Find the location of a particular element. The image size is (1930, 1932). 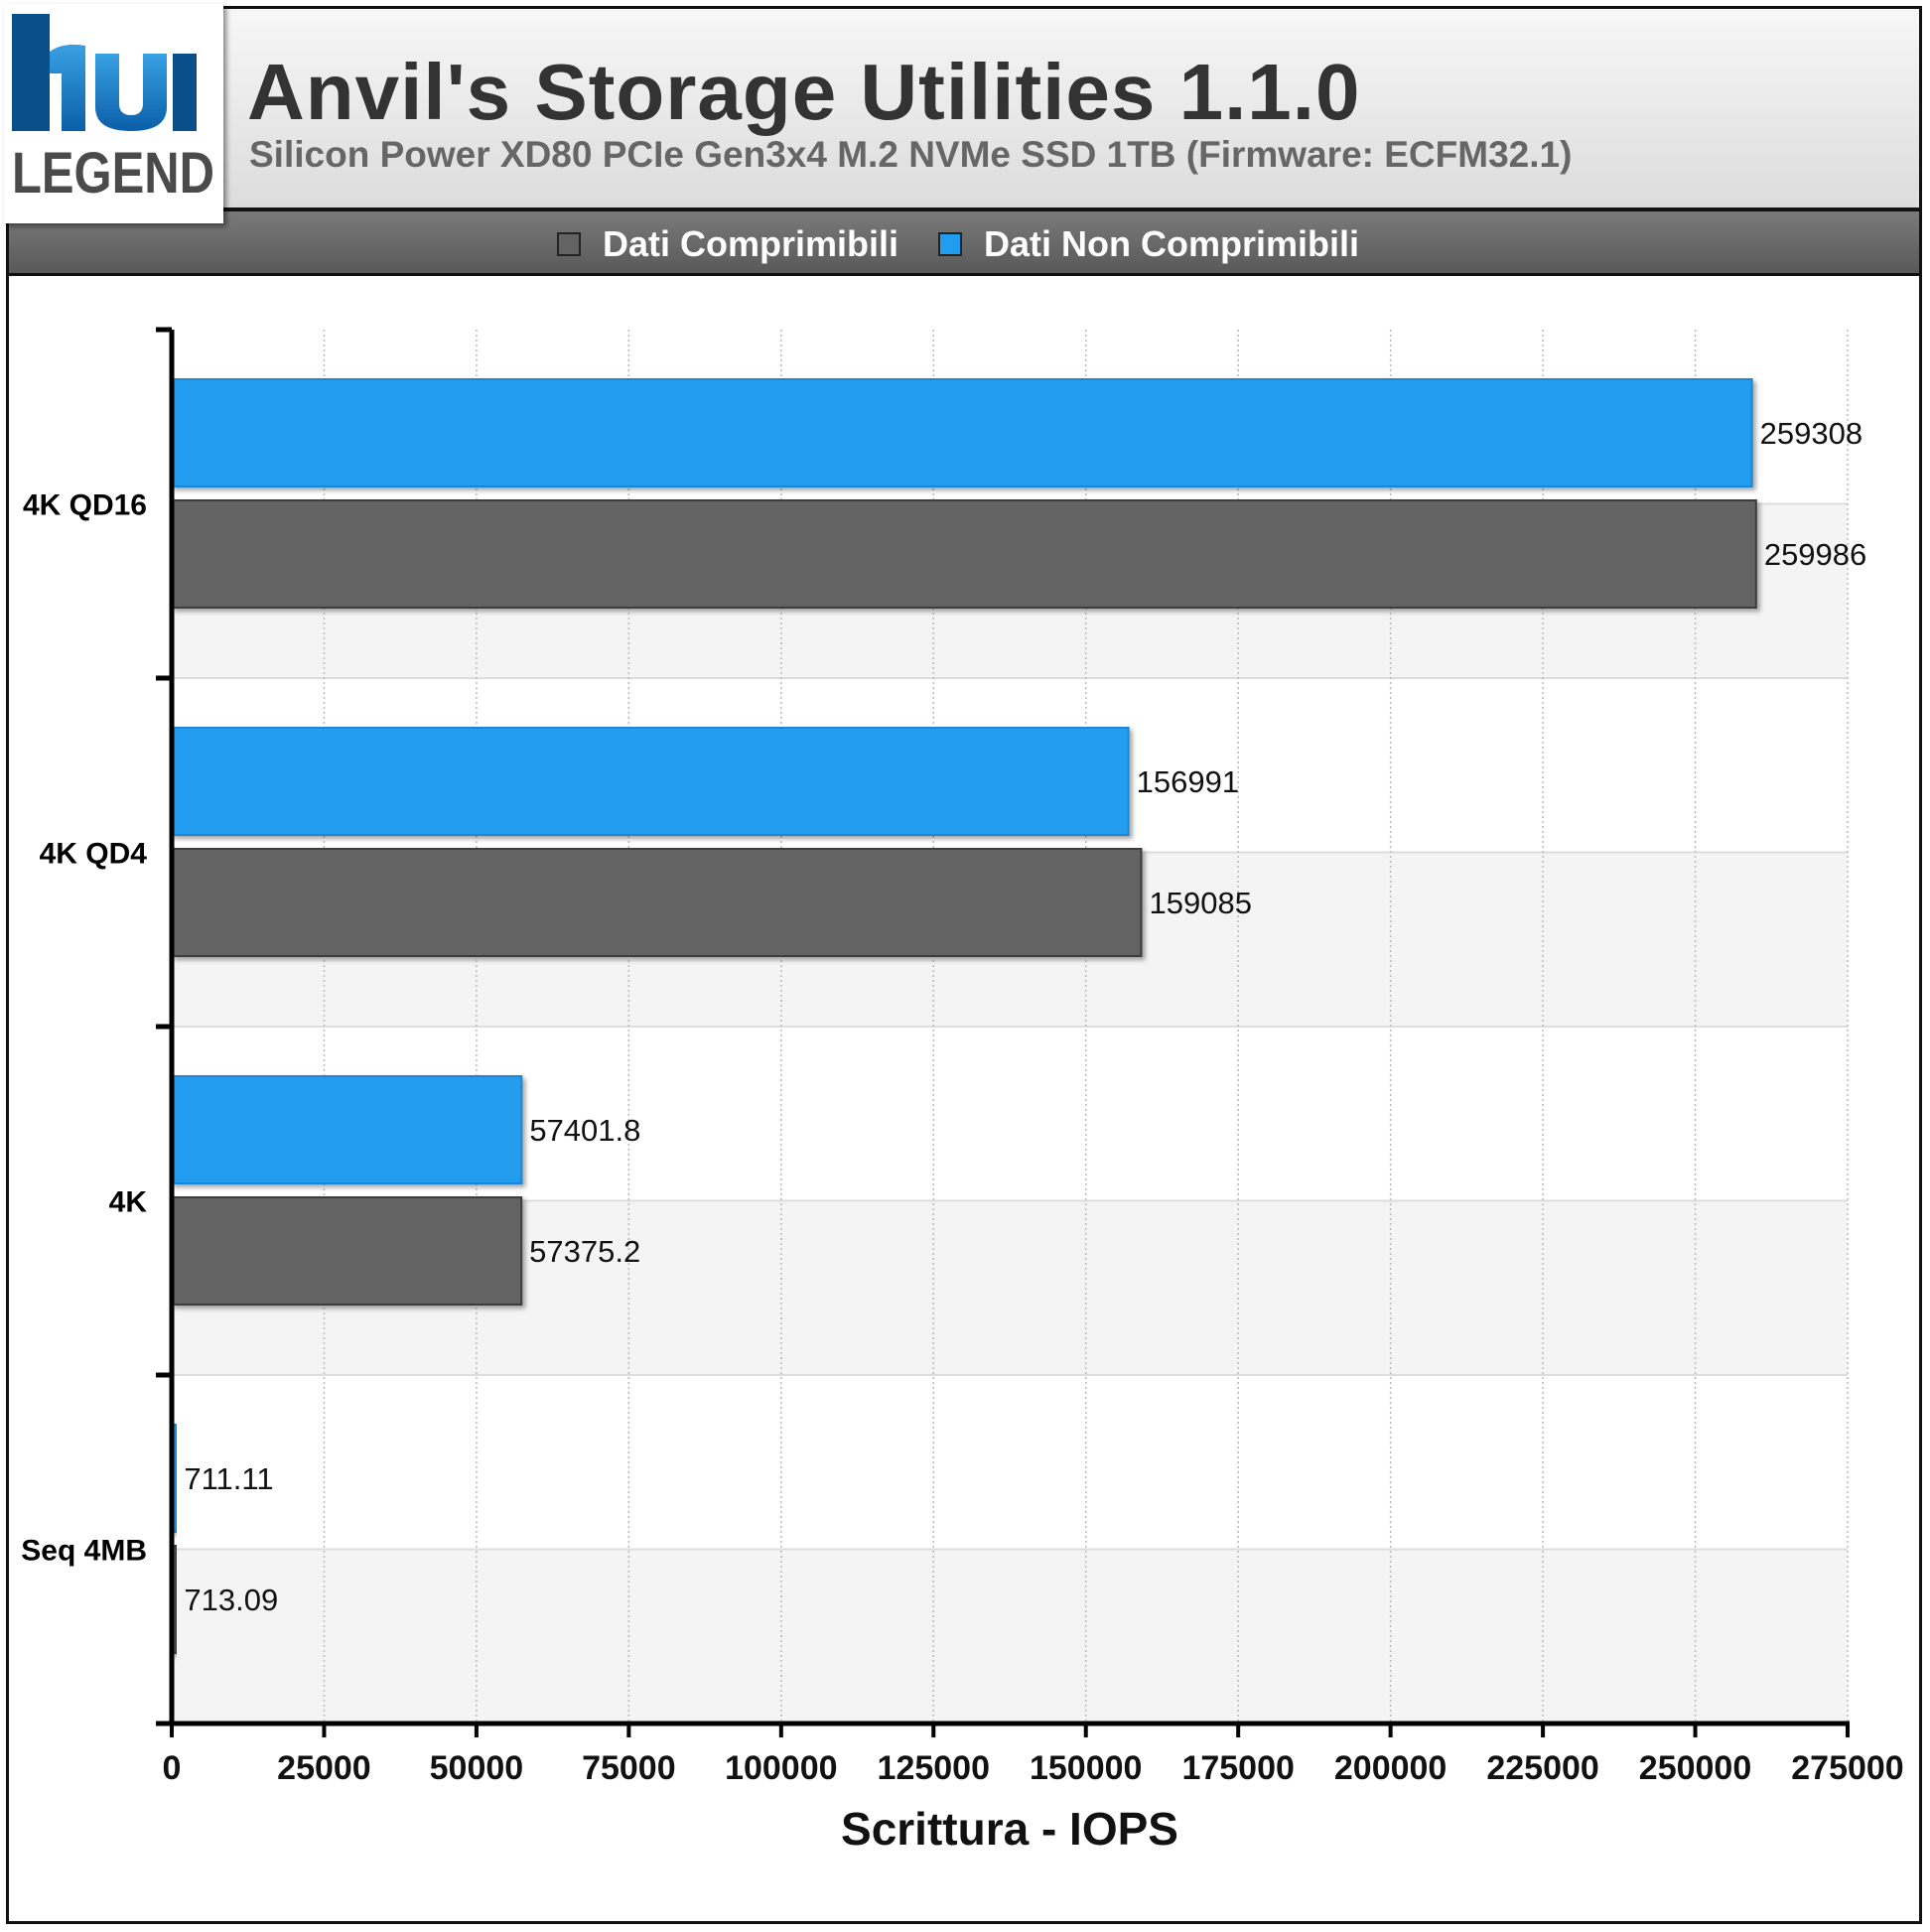

legend-label-compressible: Dati Comprimibili is located at coordinates (751, 243).